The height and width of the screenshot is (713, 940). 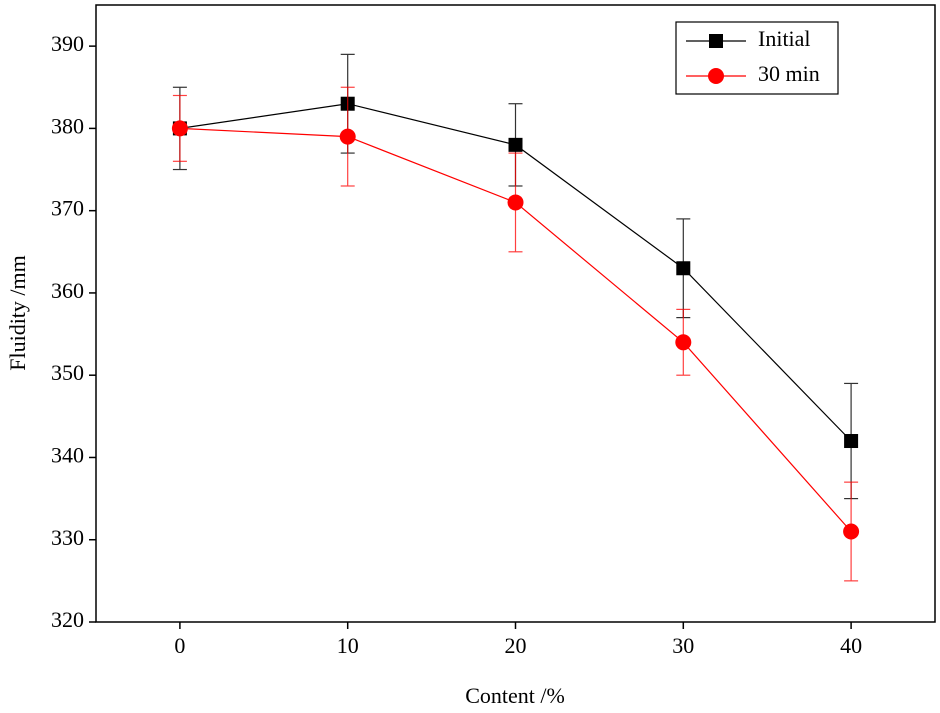 I want to click on y-tick-label: 340, so click(x=67, y=455).